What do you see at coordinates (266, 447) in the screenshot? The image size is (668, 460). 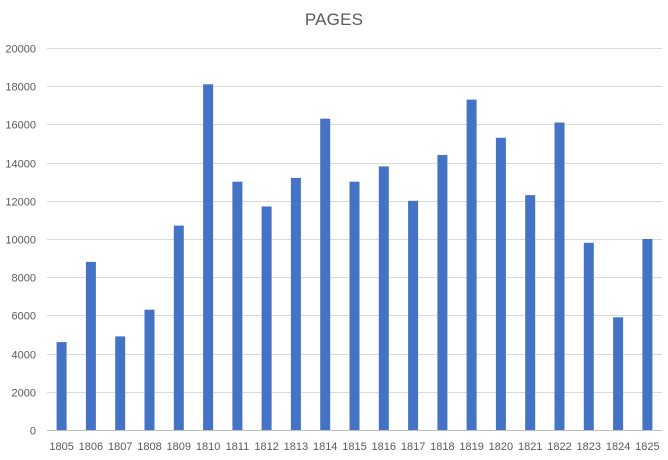 I see `x-tick-label: 1812` at bounding box center [266, 447].